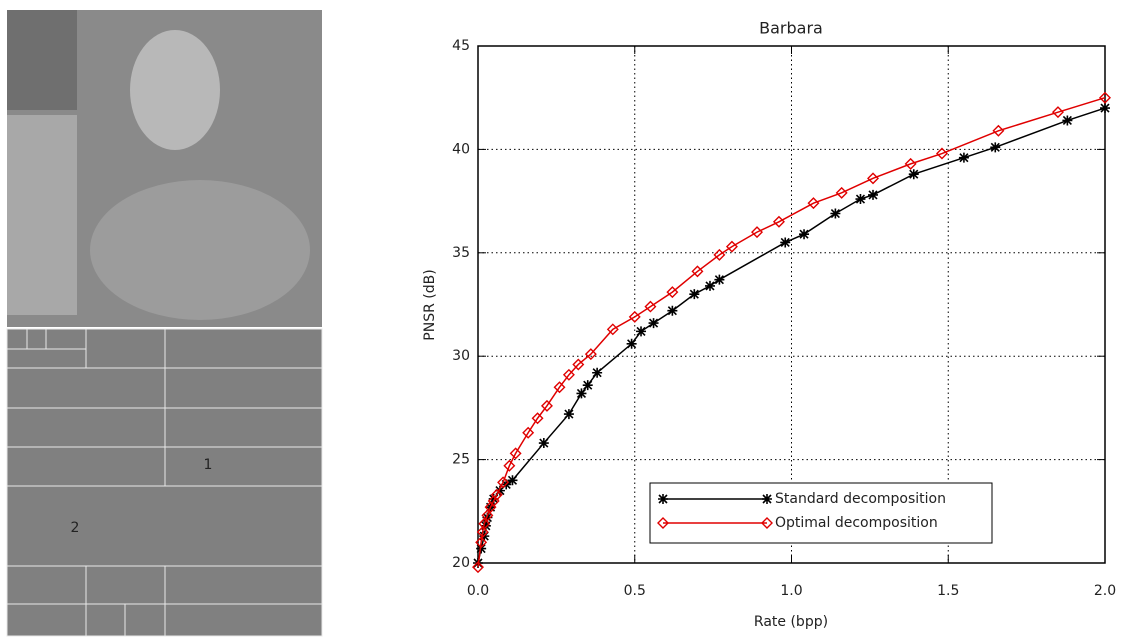 The width and height of the screenshot is (1122, 638). I want to click on y-tick-label: 25, so click(461, 460).